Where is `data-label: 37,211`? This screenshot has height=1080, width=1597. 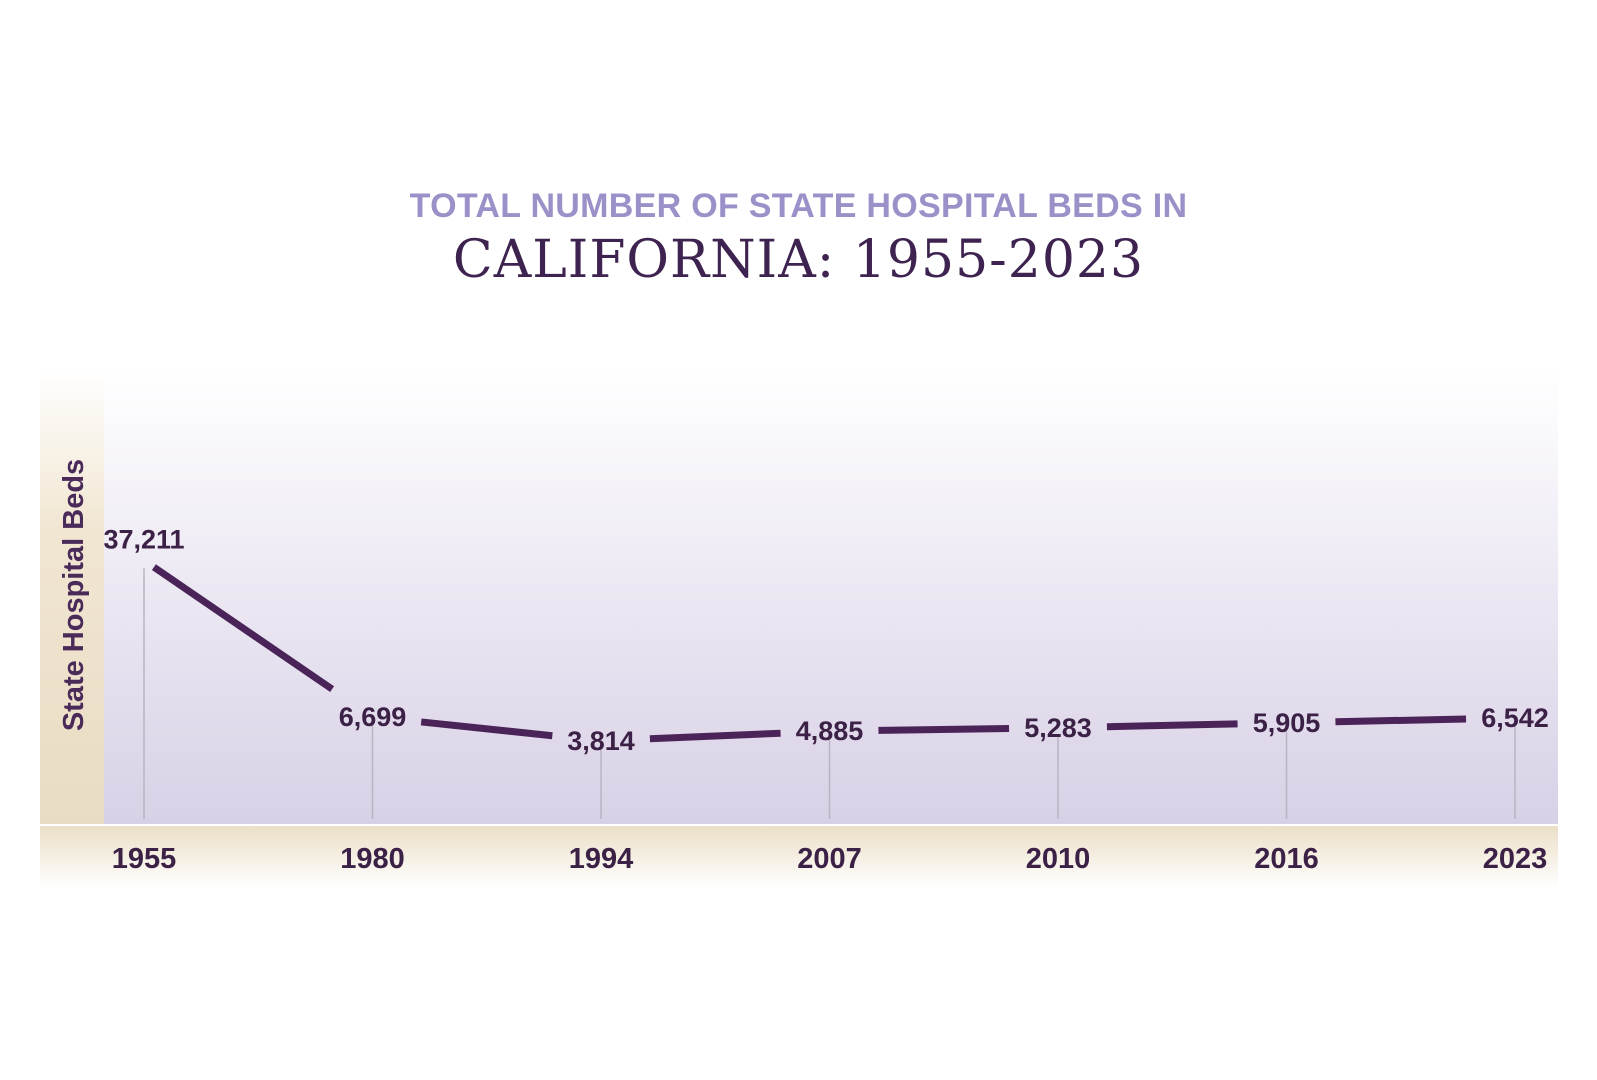
data-label: 37,211 is located at coordinates (143, 539).